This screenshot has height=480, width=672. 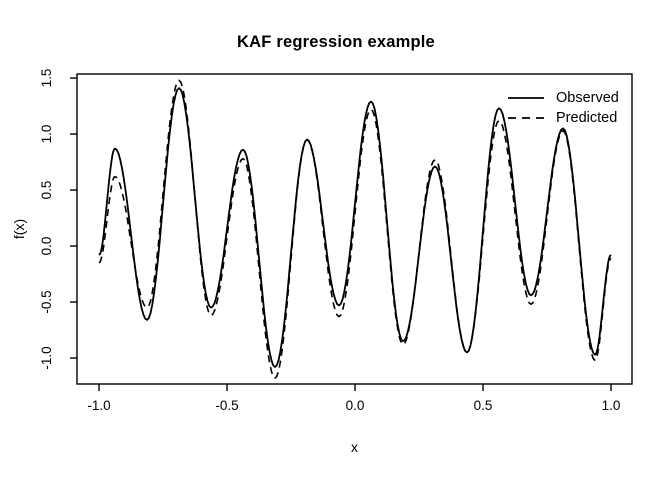 I want to click on legend-item-observed: Observed, so click(x=562, y=98).